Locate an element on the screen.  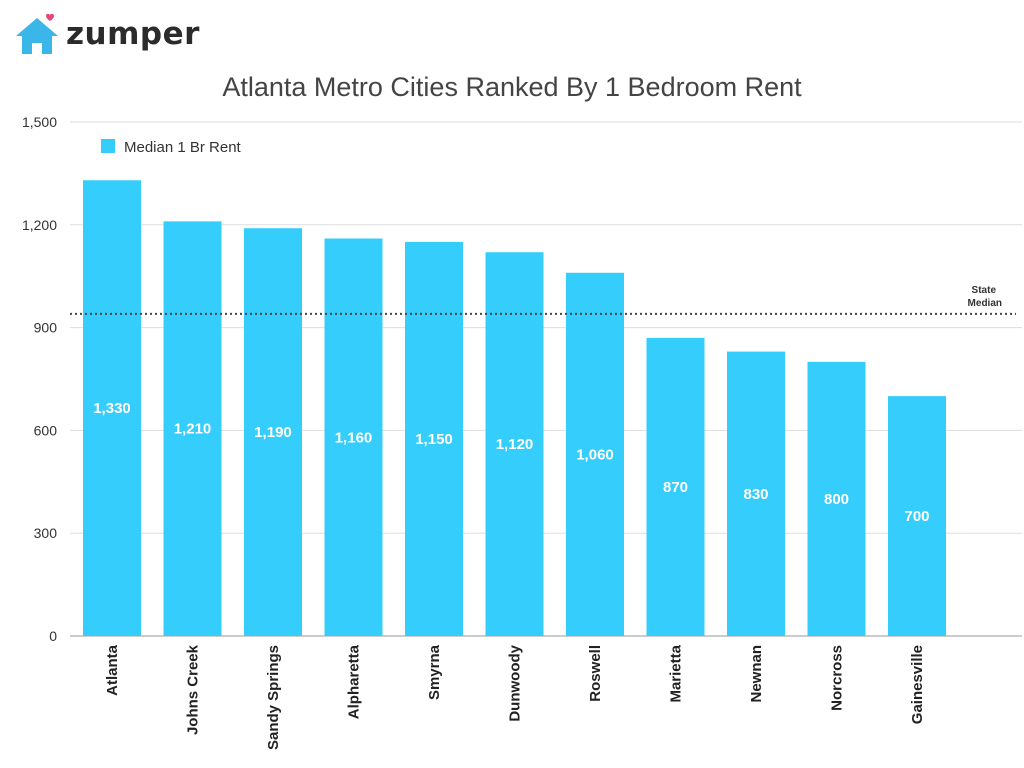
legend-label: Median 1 Br Rent is located at coordinates (183, 147).